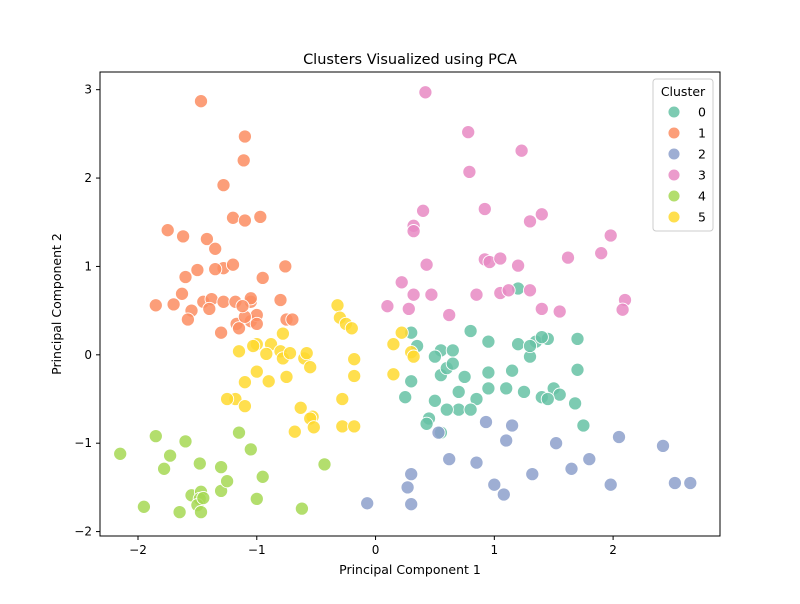  I want to click on x-axis-ticks: −2 −1 0 1 2, so click(373, 546).